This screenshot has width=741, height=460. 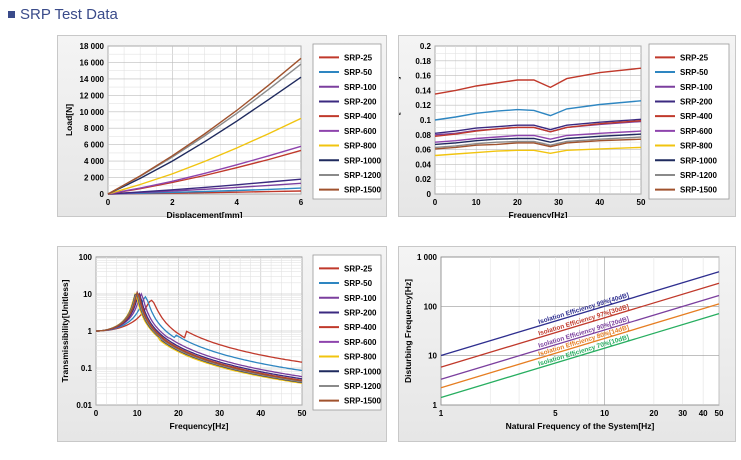 I want to click on y-tick-label: 0.04, so click(x=423, y=164).